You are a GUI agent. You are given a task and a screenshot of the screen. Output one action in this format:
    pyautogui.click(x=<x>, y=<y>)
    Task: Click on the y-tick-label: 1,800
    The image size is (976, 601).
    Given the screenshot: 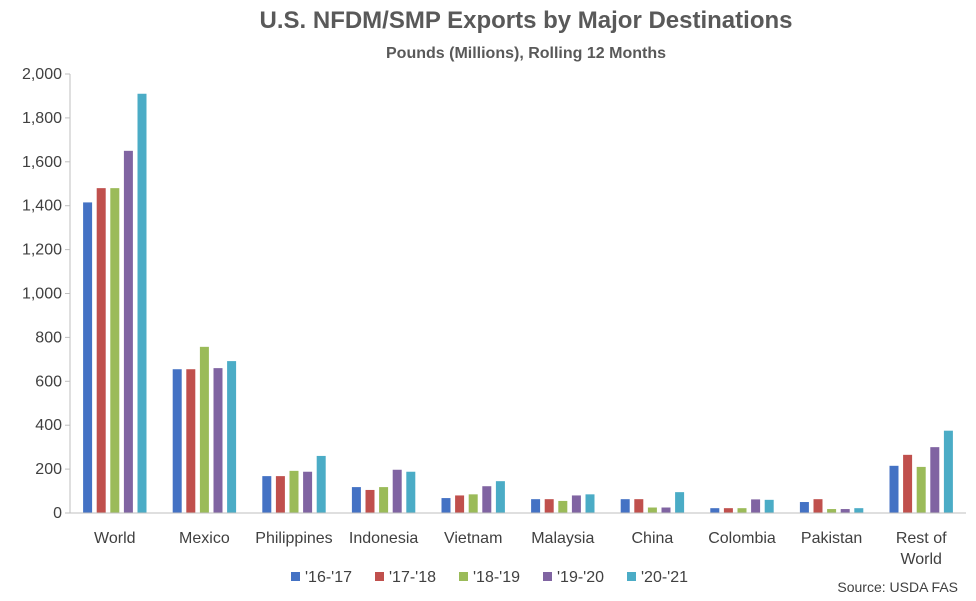 What is the action you would take?
    pyautogui.click(x=42, y=118)
    